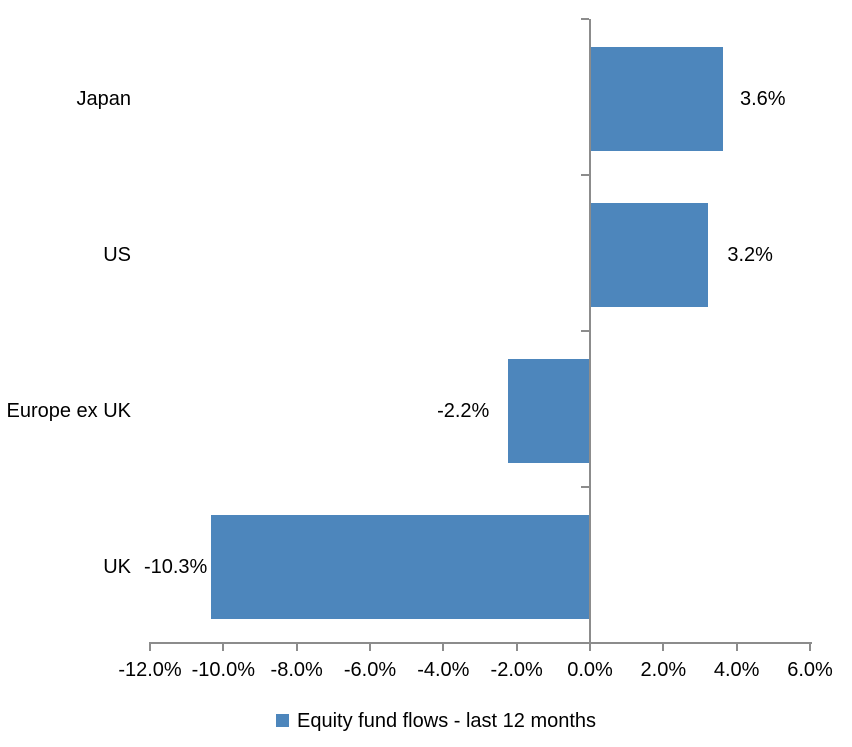 The image size is (852, 747). Describe the element at coordinates (175, 567) in the screenshot. I see `bar-value-label: -10.3%` at that location.